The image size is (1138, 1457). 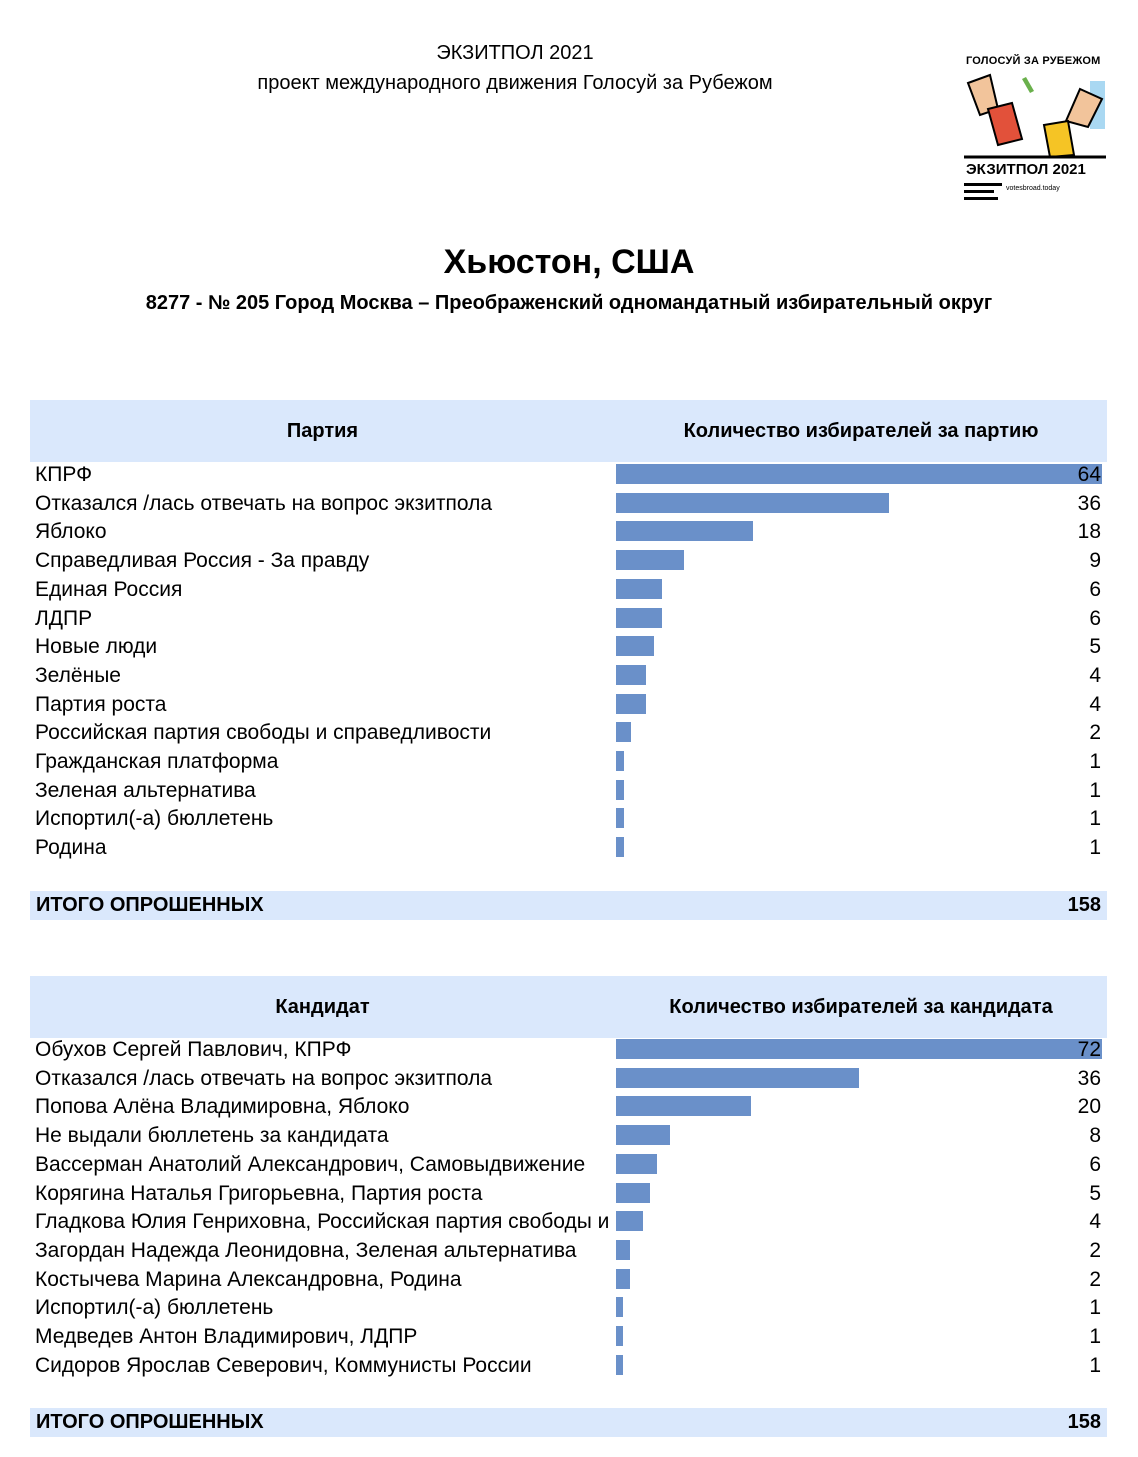 What do you see at coordinates (1084, 1422) in the screenshot?
I see `candidate-total-value: 158` at bounding box center [1084, 1422].